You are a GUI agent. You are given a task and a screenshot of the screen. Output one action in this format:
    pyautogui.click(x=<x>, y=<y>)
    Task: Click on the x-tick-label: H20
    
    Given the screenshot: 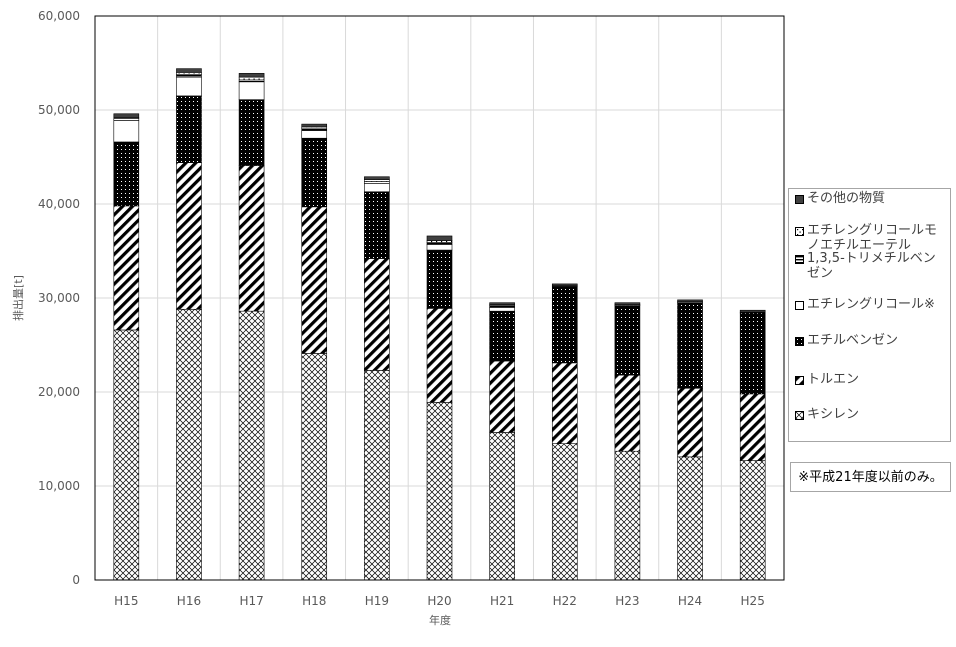 What is the action you would take?
    pyautogui.click(x=439, y=601)
    